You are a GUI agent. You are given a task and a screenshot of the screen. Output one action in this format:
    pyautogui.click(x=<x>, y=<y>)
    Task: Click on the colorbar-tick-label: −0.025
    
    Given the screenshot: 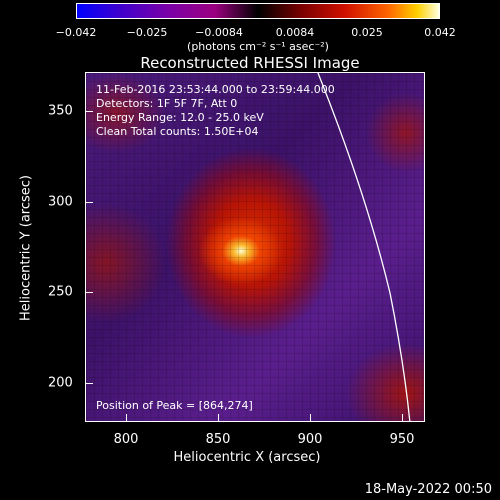 What is the action you would take?
    pyautogui.click(x=147, y=32)
    